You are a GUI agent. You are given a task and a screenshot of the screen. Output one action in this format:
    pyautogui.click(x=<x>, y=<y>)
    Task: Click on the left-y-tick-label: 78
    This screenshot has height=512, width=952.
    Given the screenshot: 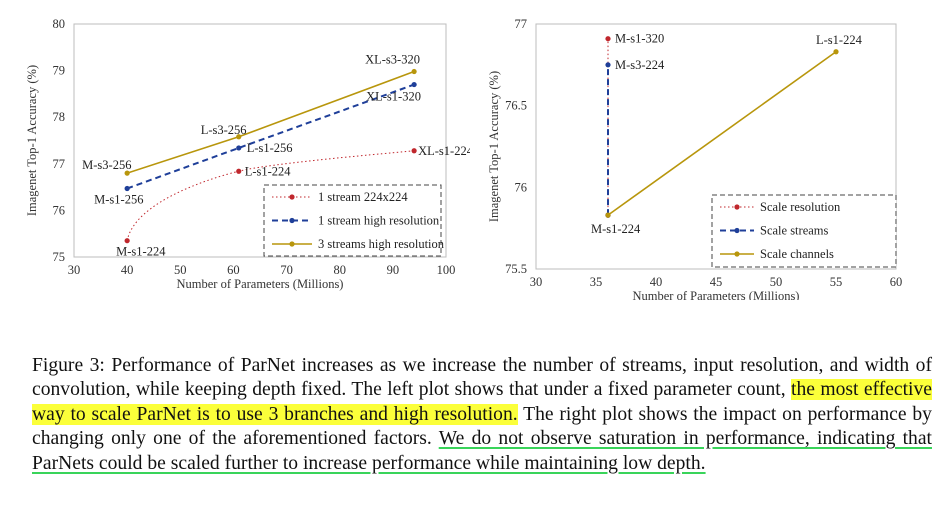 What is the action you would take?
    pyautogui.click(x=59, y=117)
    